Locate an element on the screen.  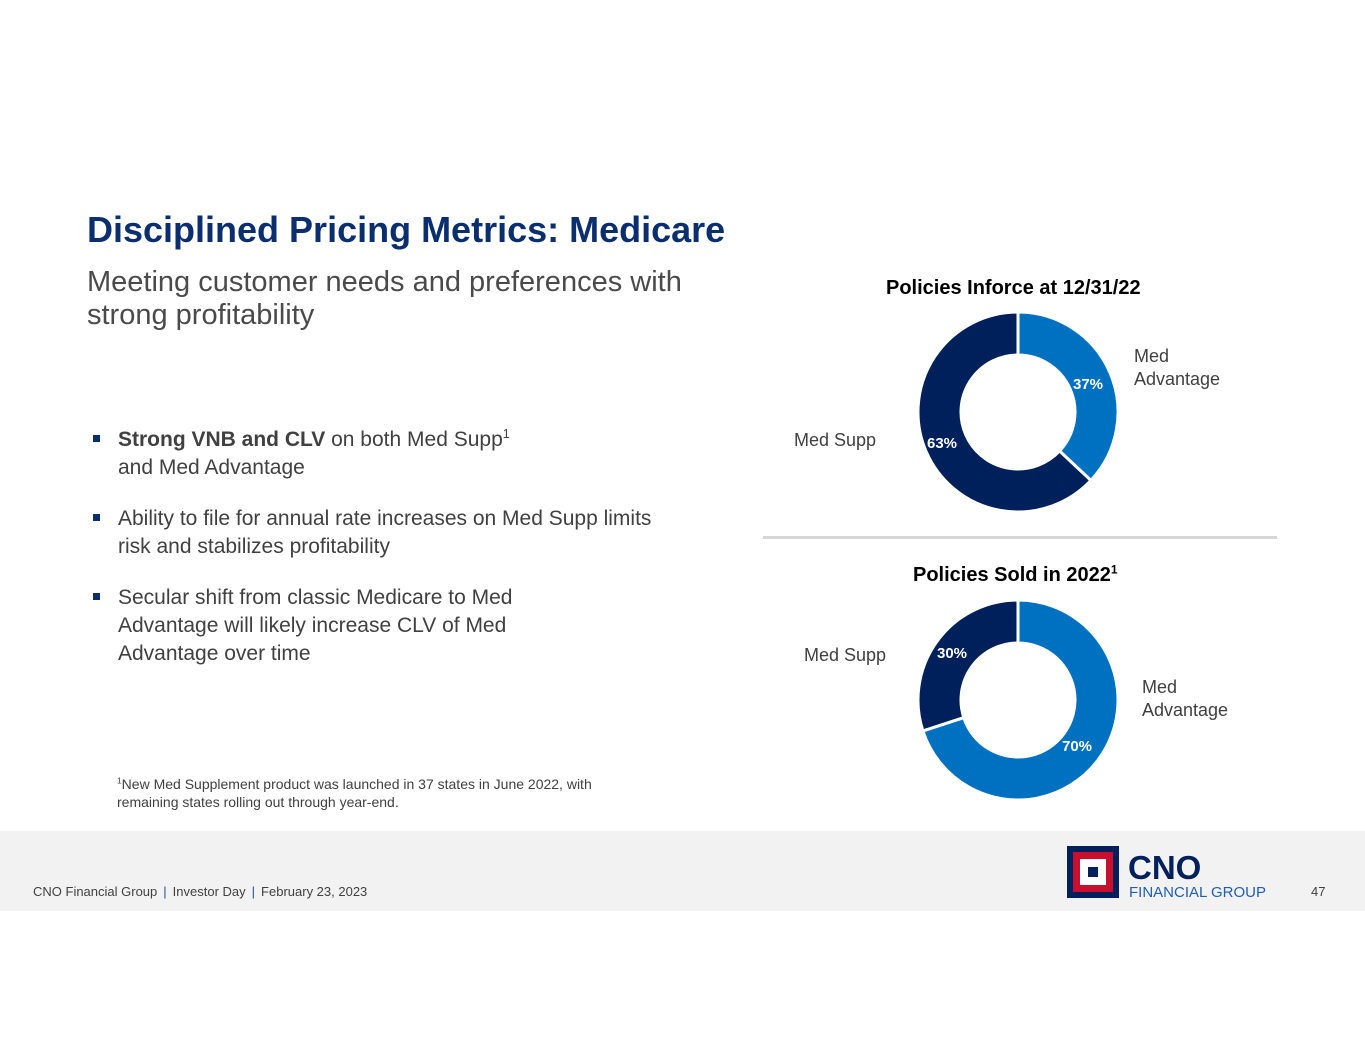
bullet-text: on both Med Supp is located at coordinates (414, 439).